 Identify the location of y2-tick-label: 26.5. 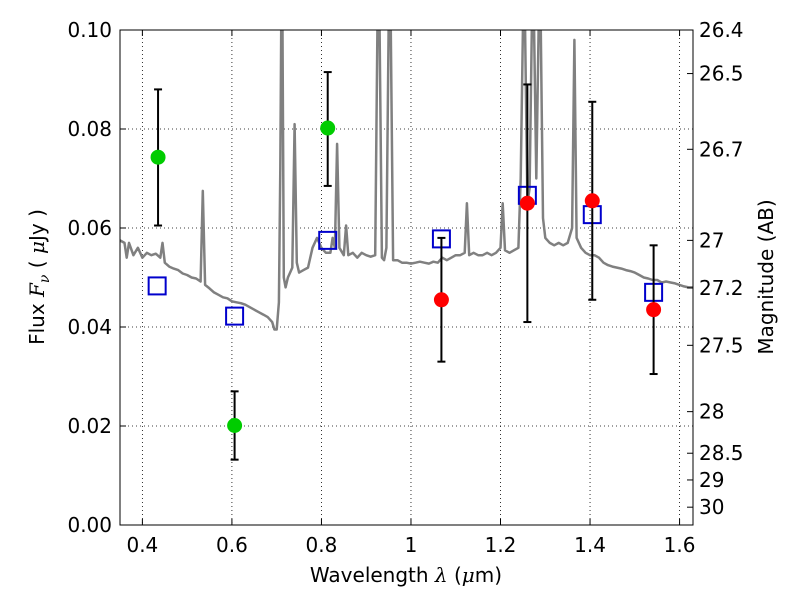
(721, 74).